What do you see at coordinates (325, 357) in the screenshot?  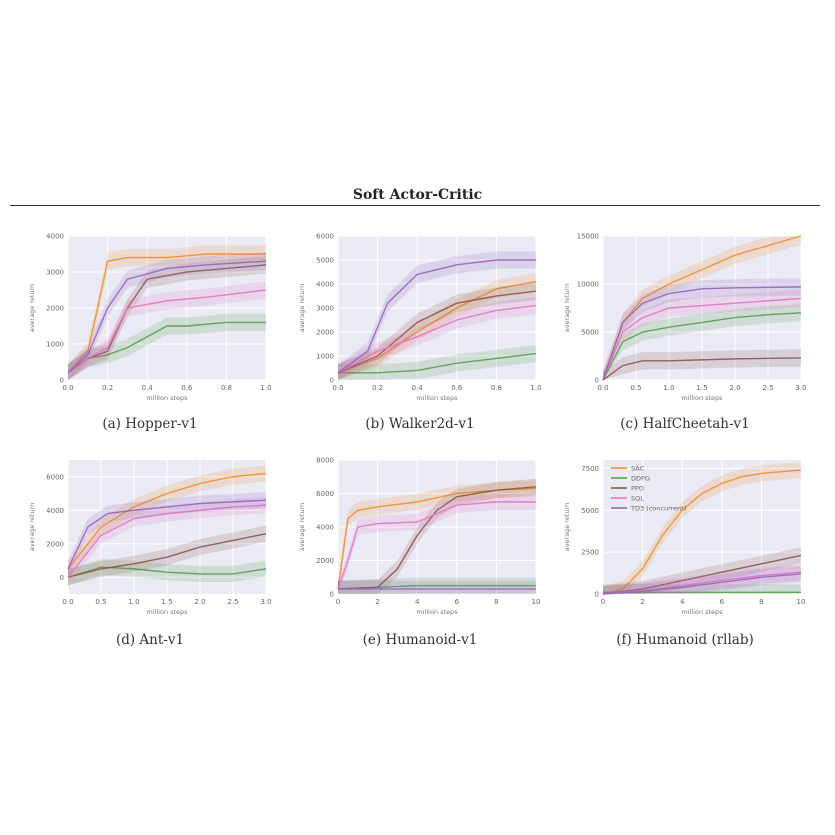 I see `y-tick-label: 1000` at bounding box center [325, 357].